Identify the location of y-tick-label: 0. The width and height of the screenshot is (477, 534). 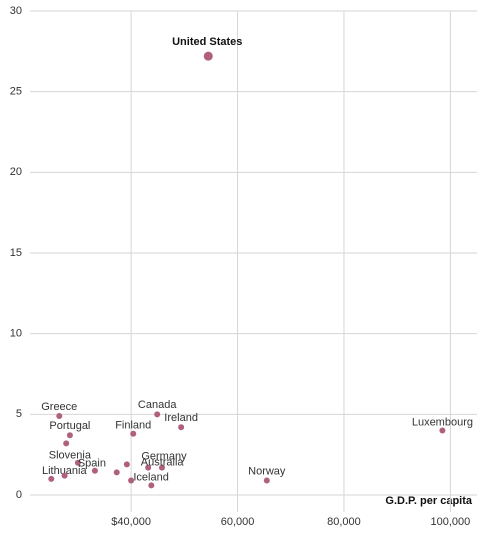
(19, 495).